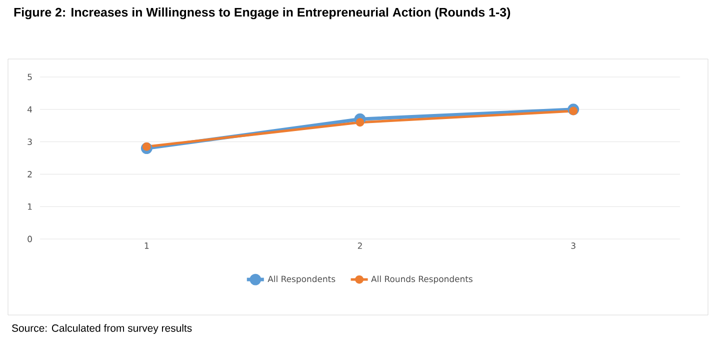 This screenshot has height=349, width=717. I want to click on y-tick-label: 4, so click(30, 109).